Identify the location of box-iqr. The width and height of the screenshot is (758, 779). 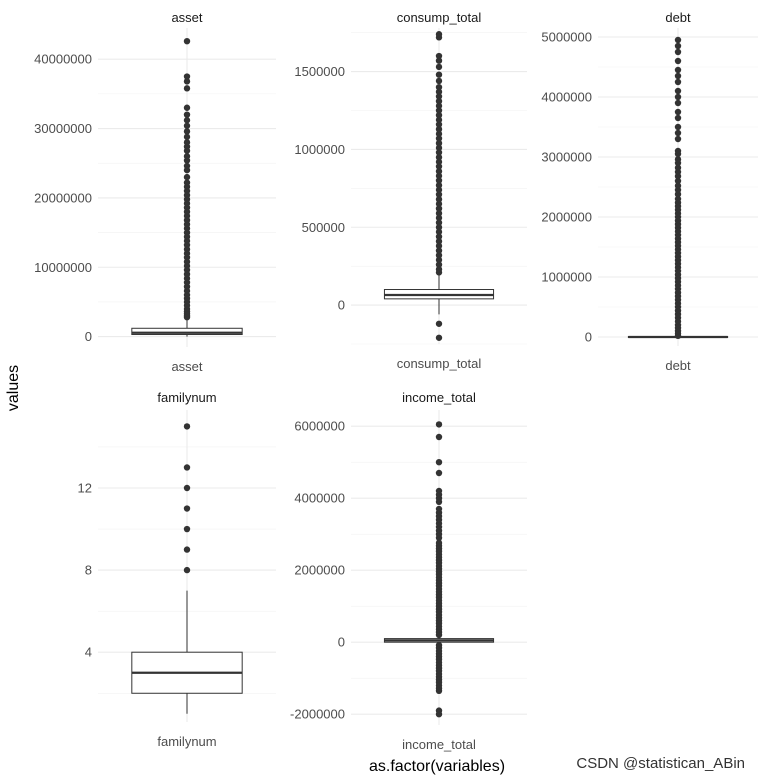
(187, 331).